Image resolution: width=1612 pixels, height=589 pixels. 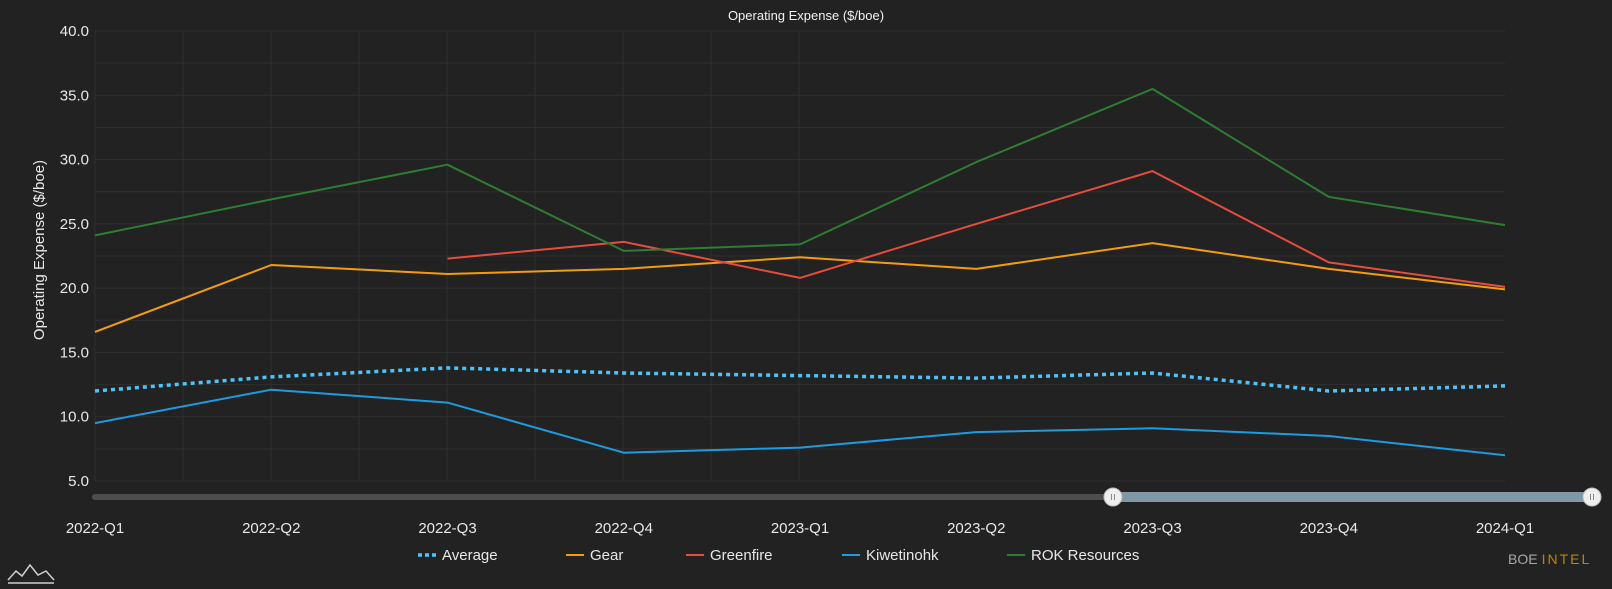 I want to click on y-tick-label: 20.0, so click(x=74, y=288).